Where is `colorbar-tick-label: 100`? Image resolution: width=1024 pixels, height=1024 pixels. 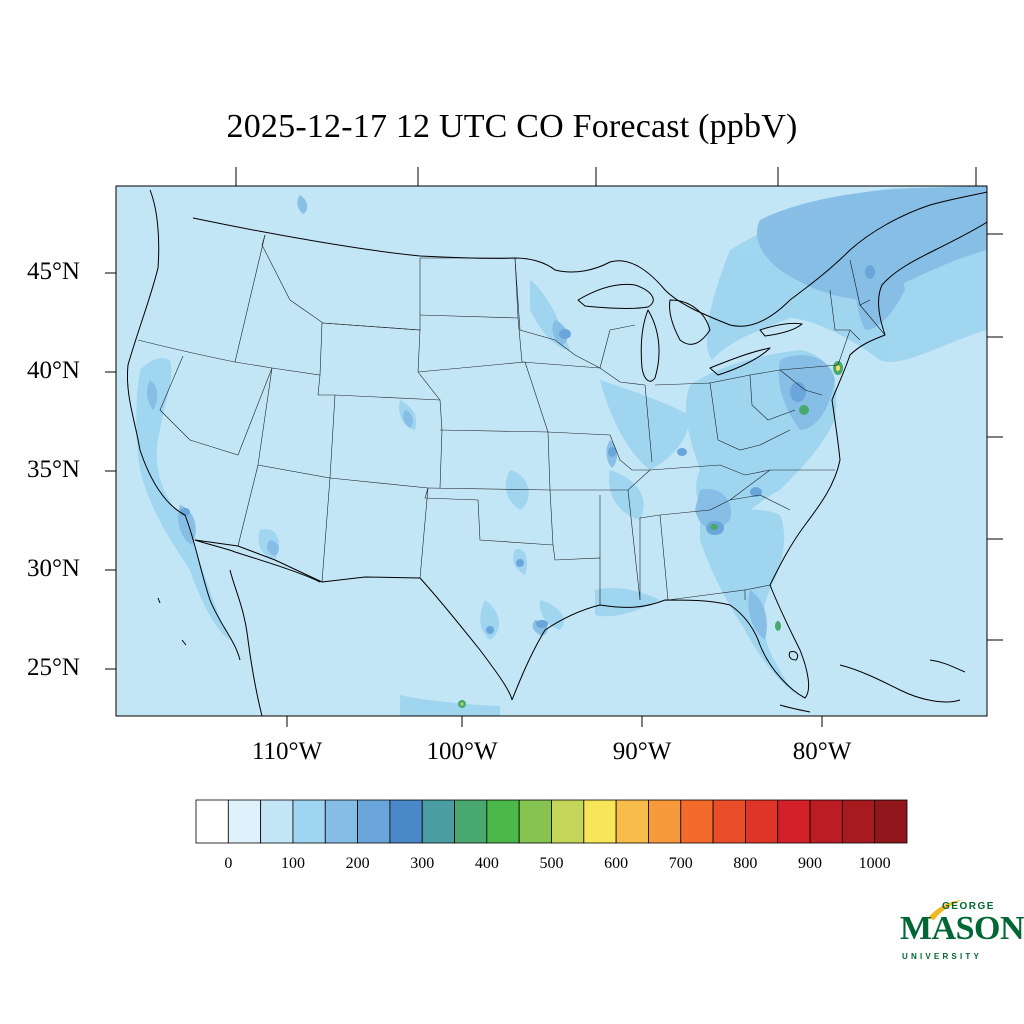 colorbar-tick-label: 100 is located at coordinates (292, 863).